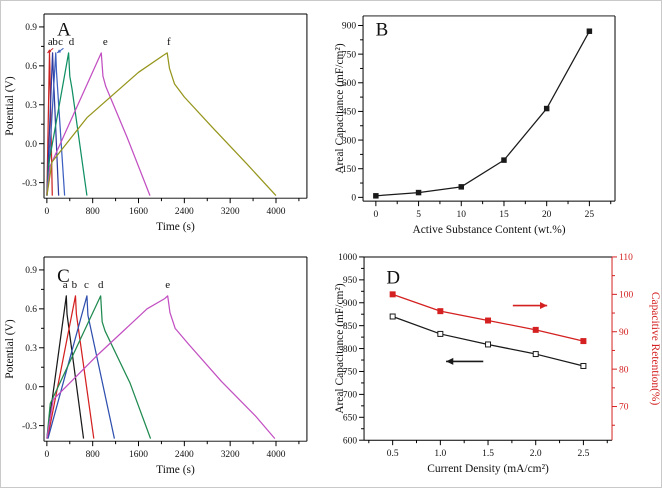 The height and width of the screenshot is (488, 662). What do you see at coordinates (169, 42) in the screenshot?
I see `svg-text: f` at bounding box center [169, 42].